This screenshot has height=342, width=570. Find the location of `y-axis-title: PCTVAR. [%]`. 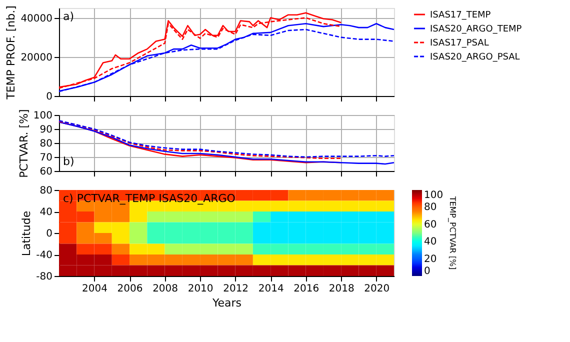

y-axis-title: PCTVAR. [%] is located at coordinates (23, 143).